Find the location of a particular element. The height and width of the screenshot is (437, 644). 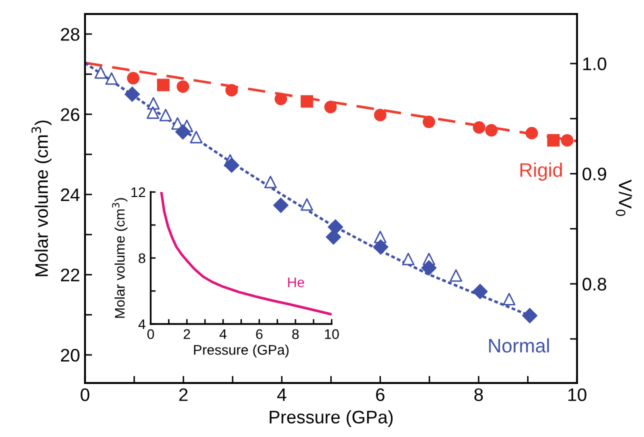

y-tick-label: 8 is located at coordinates (142, 258).